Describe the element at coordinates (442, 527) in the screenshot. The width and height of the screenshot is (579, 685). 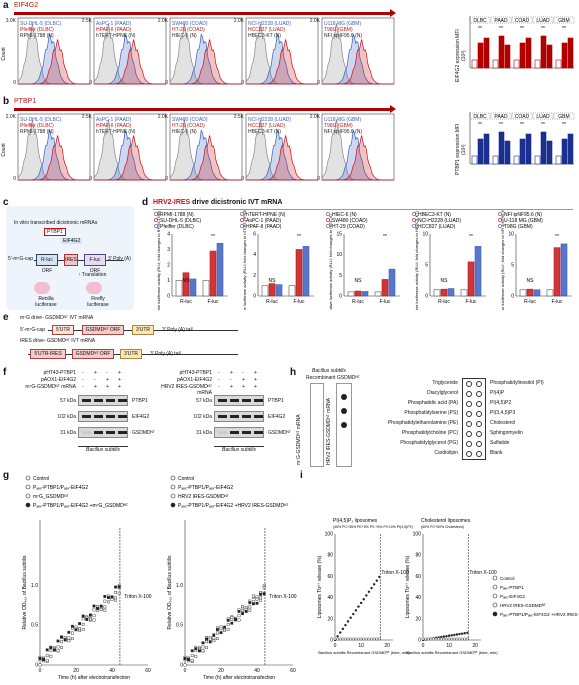
I see `i-subtitle: (50% PC+50% Cholesterol)` at that location.